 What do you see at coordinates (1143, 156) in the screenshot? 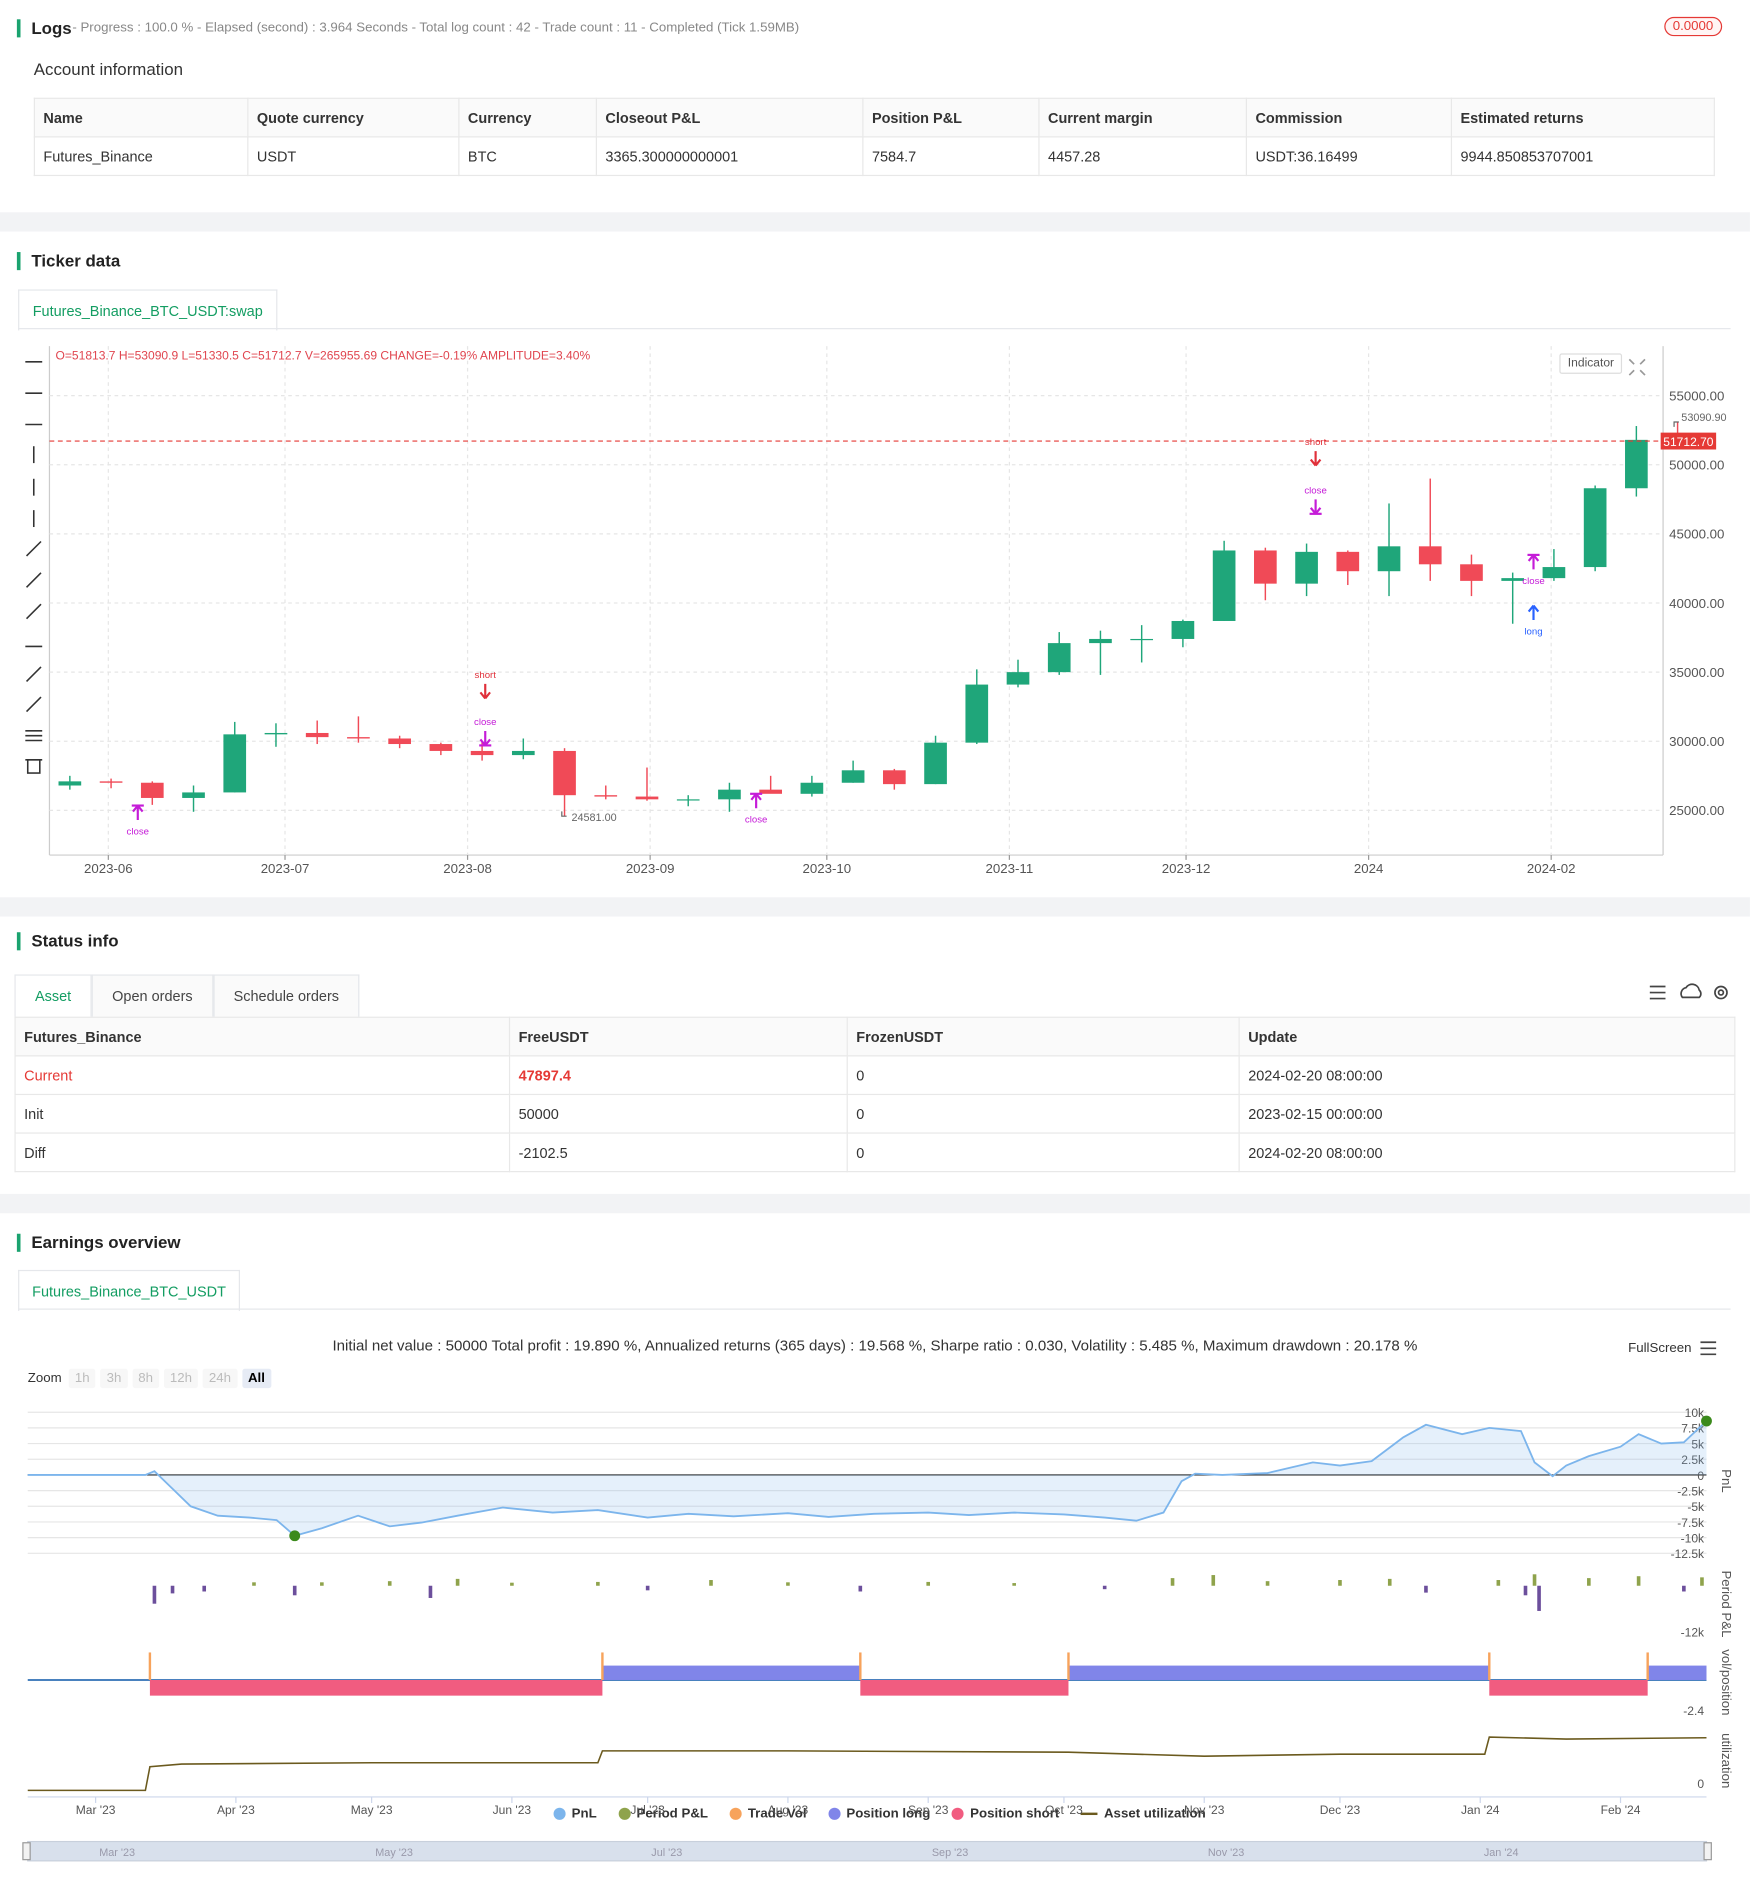
I see `cell: 4457.28` at bounding box center [1143, 156].